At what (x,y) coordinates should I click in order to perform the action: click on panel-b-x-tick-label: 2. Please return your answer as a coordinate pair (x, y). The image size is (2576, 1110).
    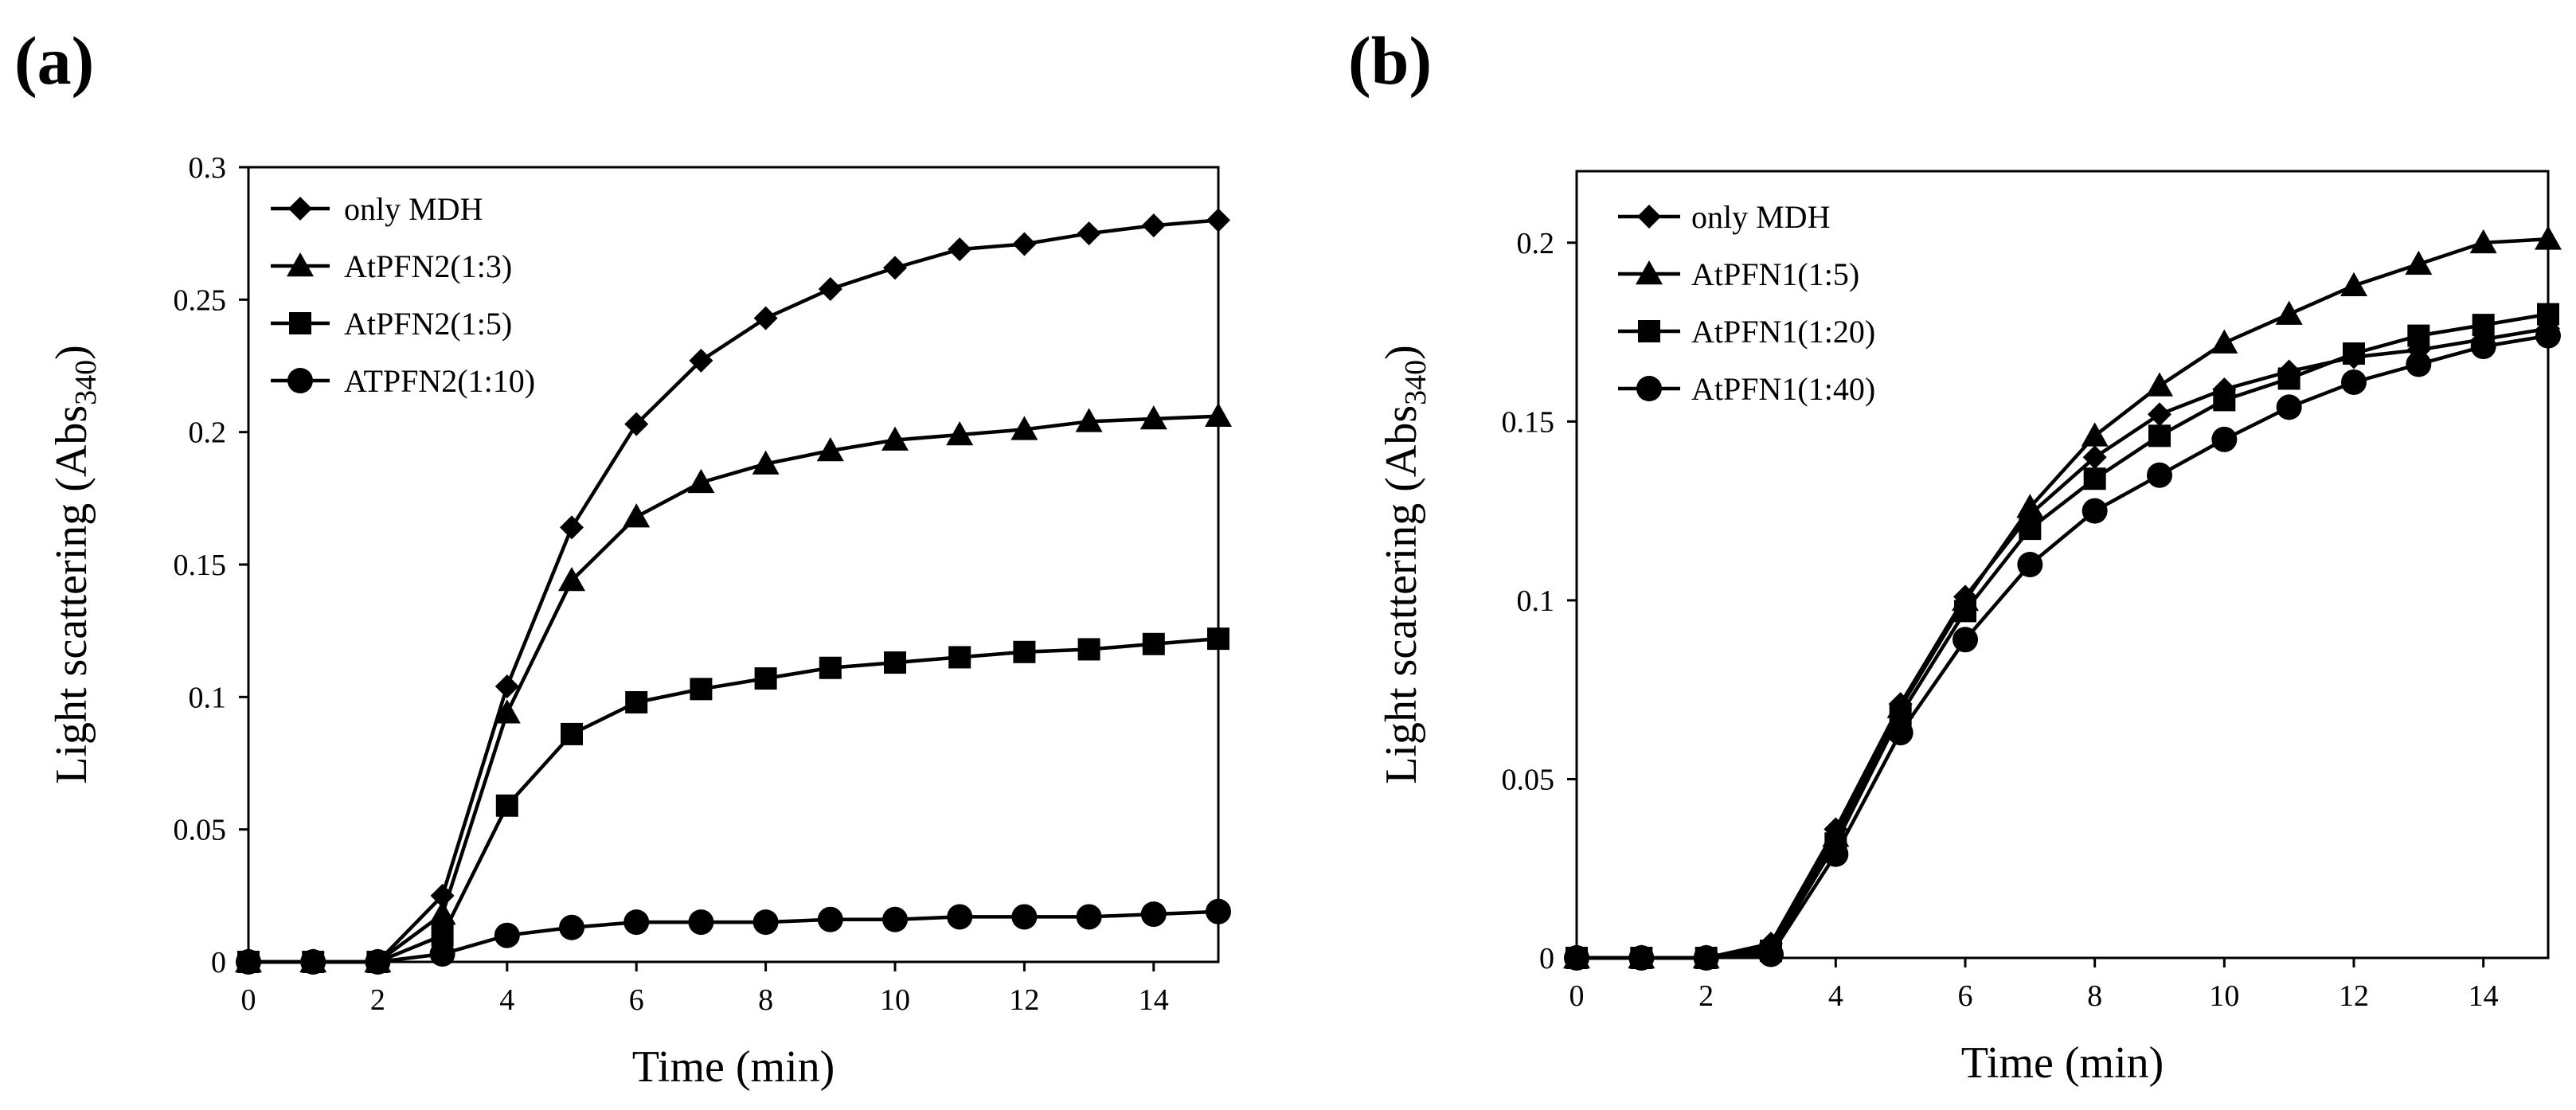
    Looking at the image, I should click on (1706, 996).